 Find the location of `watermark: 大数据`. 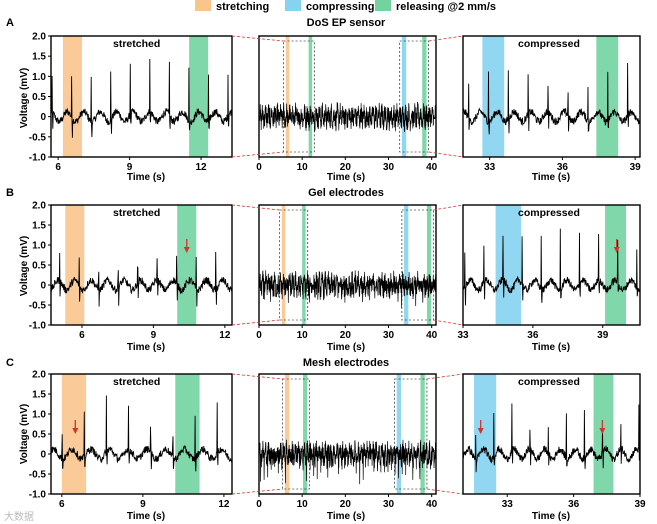

watermark: 大数据 is located at coordinates (19, 516).